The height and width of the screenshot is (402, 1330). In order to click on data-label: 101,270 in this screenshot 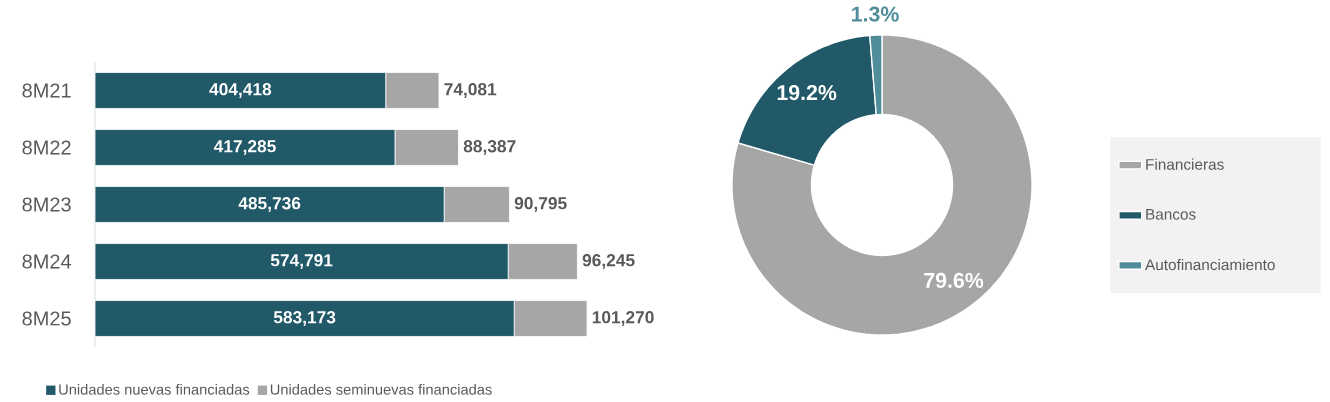, I will do `click(623, 318)`.